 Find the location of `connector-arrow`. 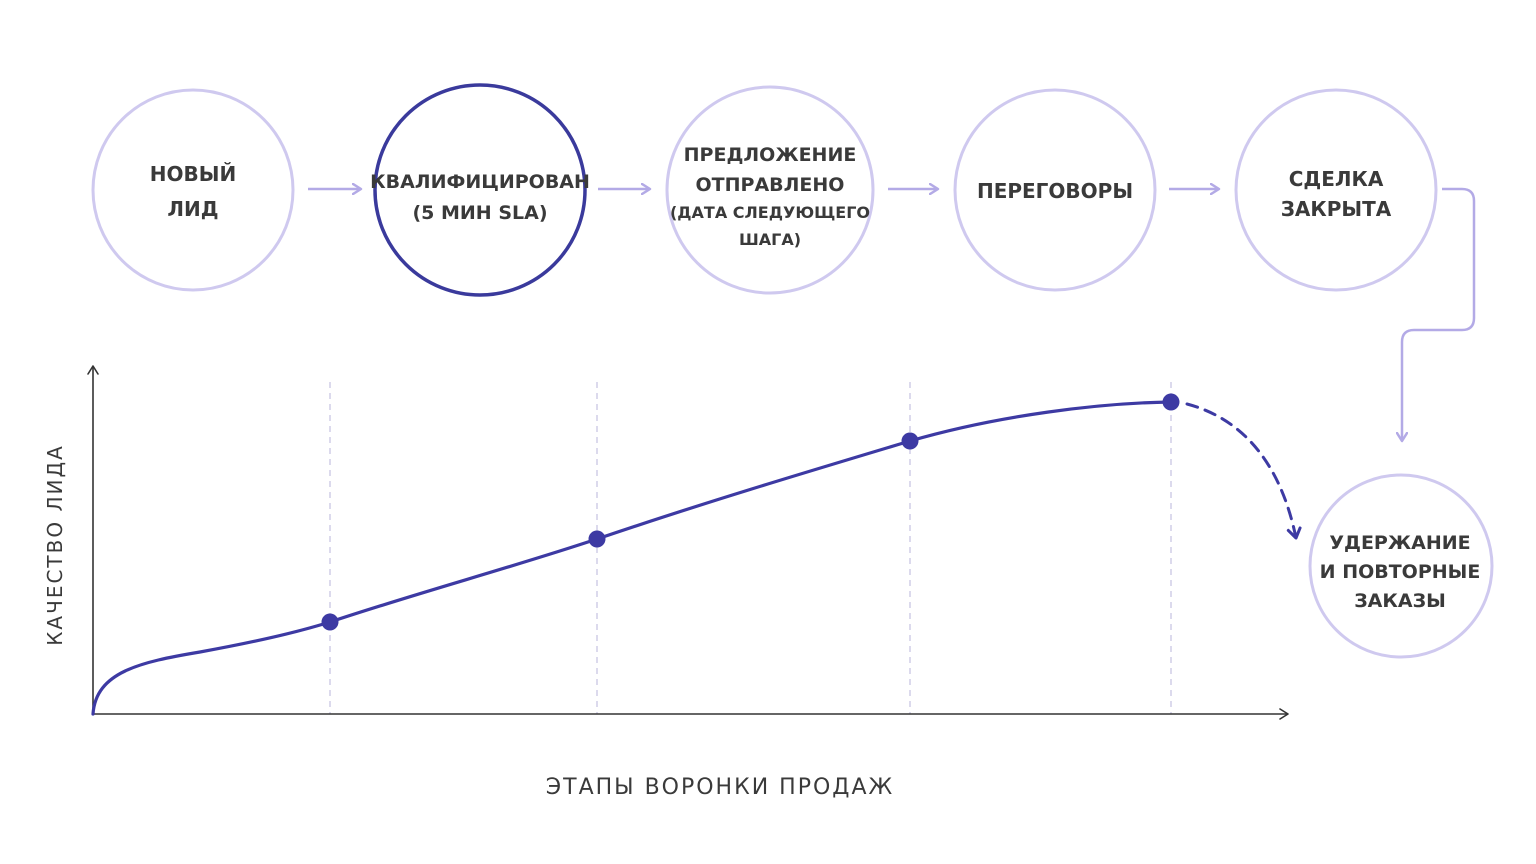

connector-arrow is located at coordinates (1439, 314).